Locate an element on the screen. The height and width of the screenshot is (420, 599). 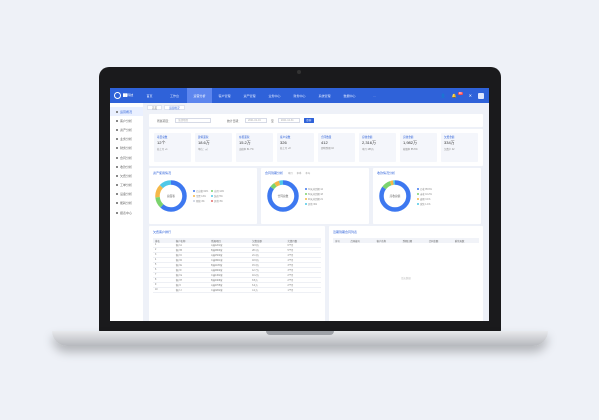
pie2-tab: 本月 is located at coordinates (290, 173).